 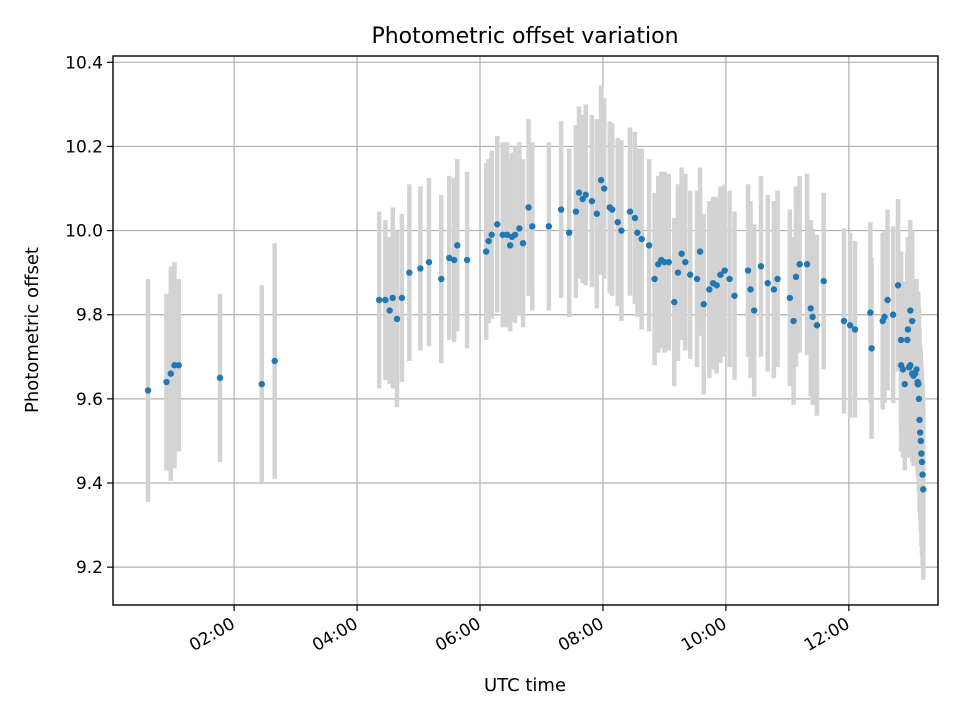 What do you see at coordinates (84, 63) in the screenshot?
I see `y-tick-label: 10.4` at bounding box center [84, 63].